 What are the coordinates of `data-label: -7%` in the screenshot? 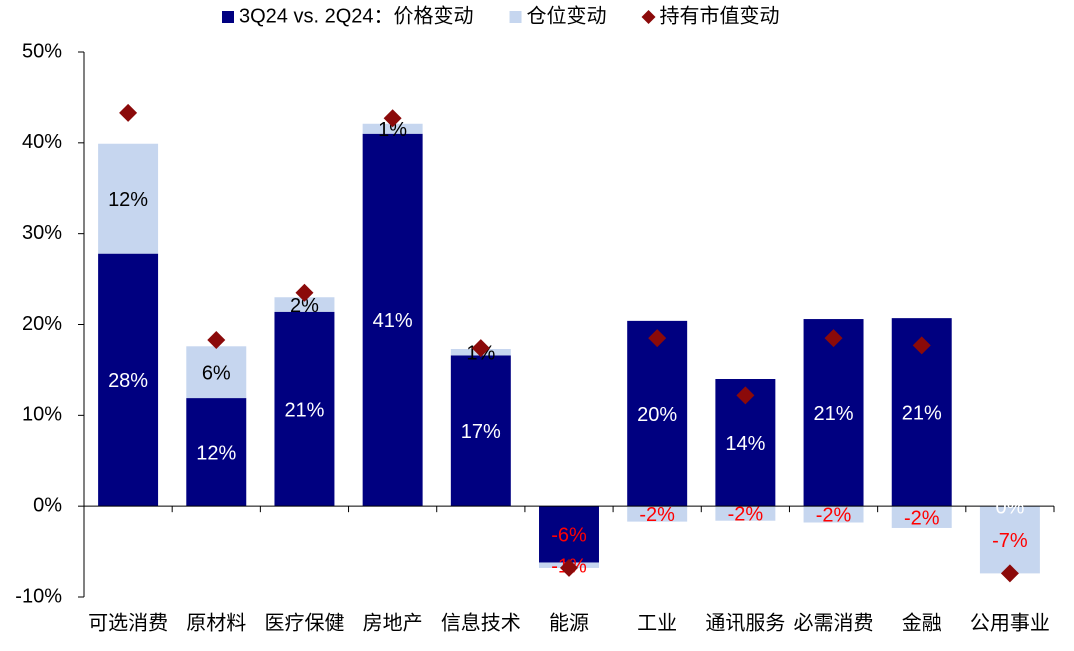 It's located at (1010, 541).